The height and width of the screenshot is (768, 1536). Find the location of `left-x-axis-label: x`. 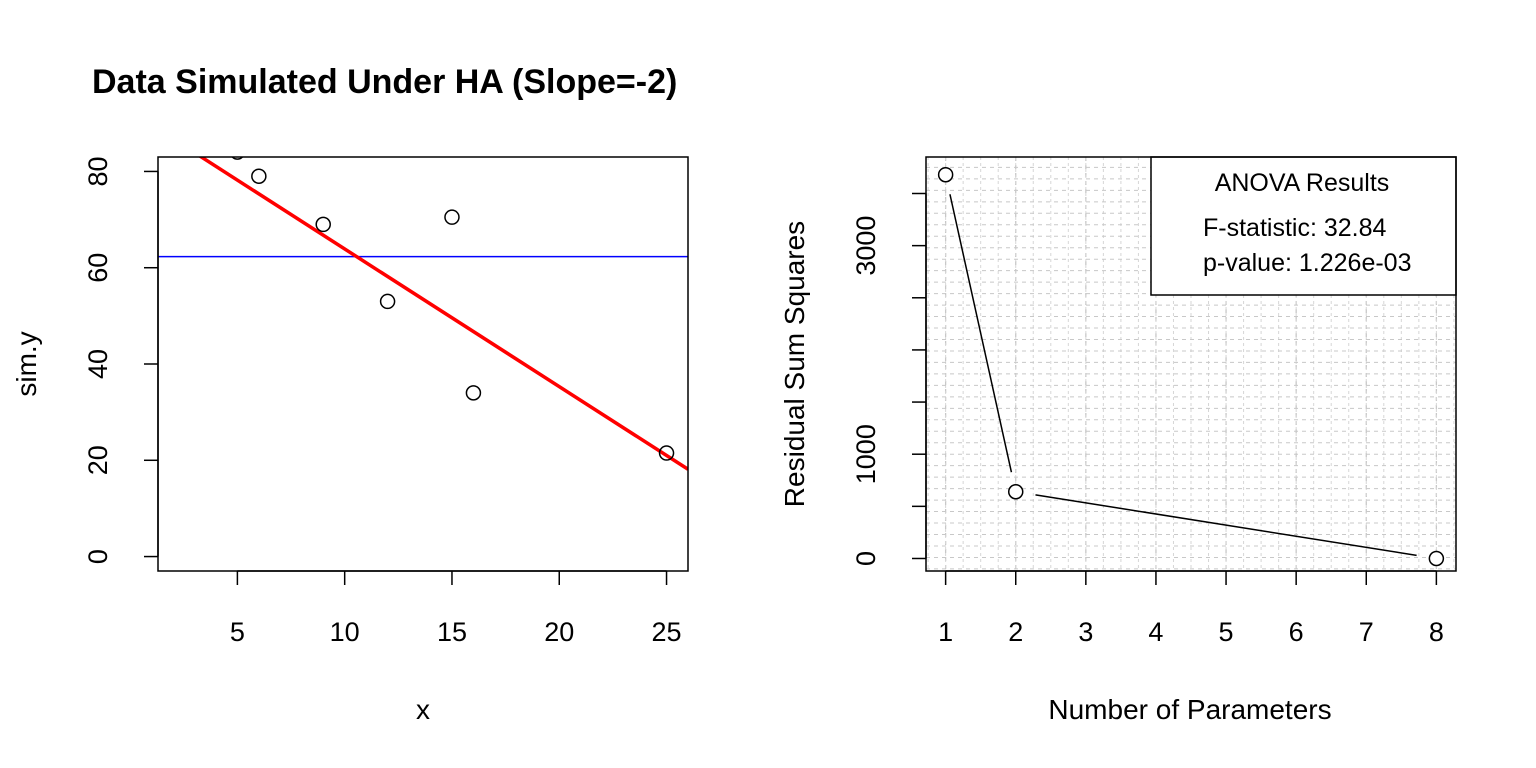

left-x-axis-label: x is located at coordinates (423, 709).